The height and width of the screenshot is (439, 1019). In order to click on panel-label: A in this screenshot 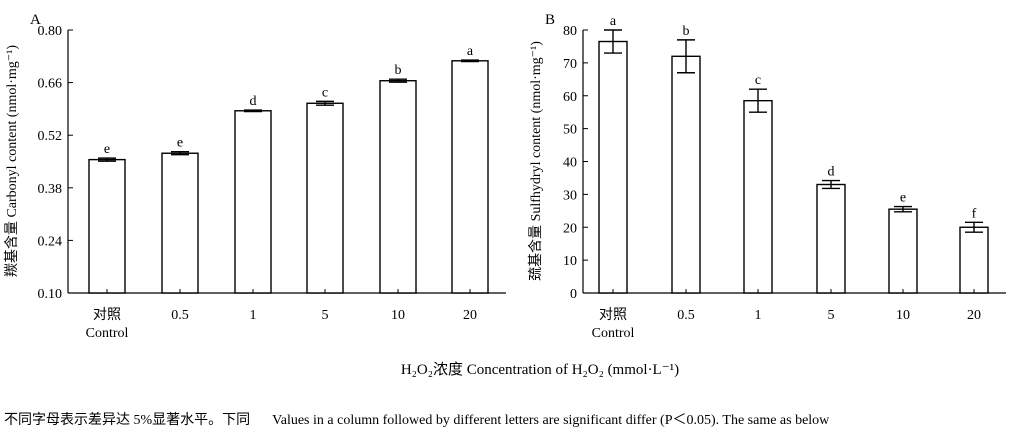, I will do `click(35, 20)`.